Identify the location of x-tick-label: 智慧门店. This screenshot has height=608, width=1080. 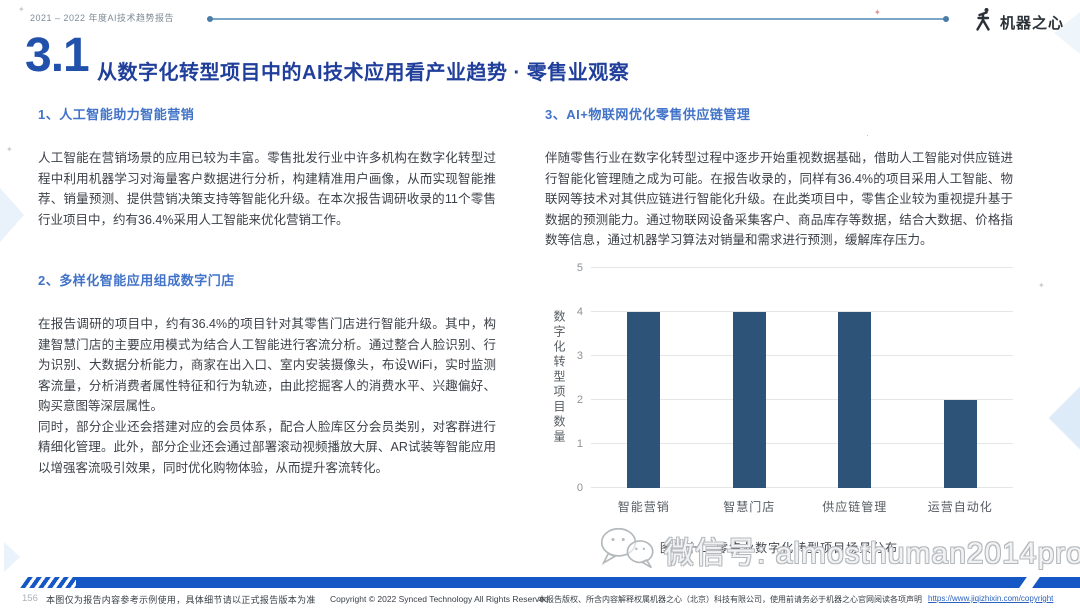
(749, 507).